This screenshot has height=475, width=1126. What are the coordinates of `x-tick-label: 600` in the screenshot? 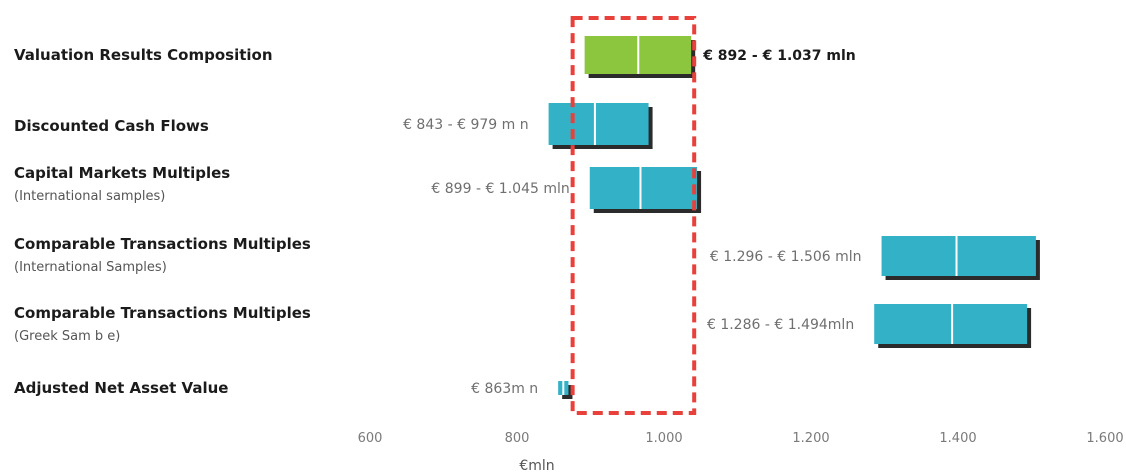 It's located at (370, 438).